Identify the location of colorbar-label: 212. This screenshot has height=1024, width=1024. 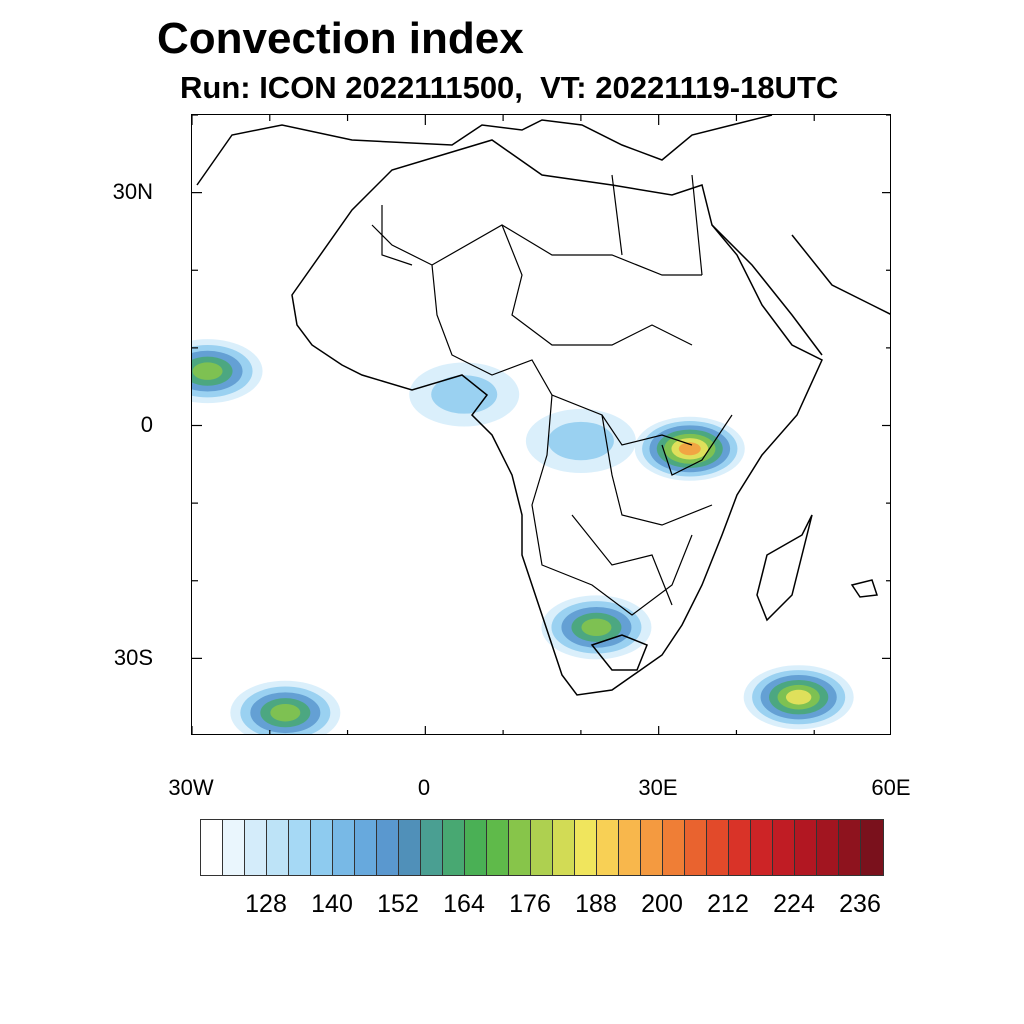
(728, 904).